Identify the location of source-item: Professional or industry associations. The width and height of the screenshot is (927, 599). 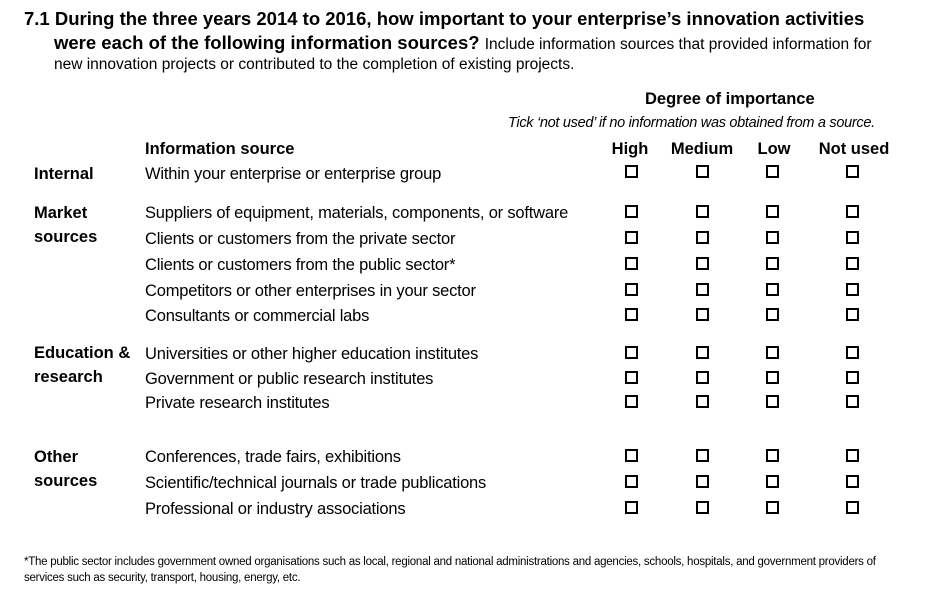
(275, 509).